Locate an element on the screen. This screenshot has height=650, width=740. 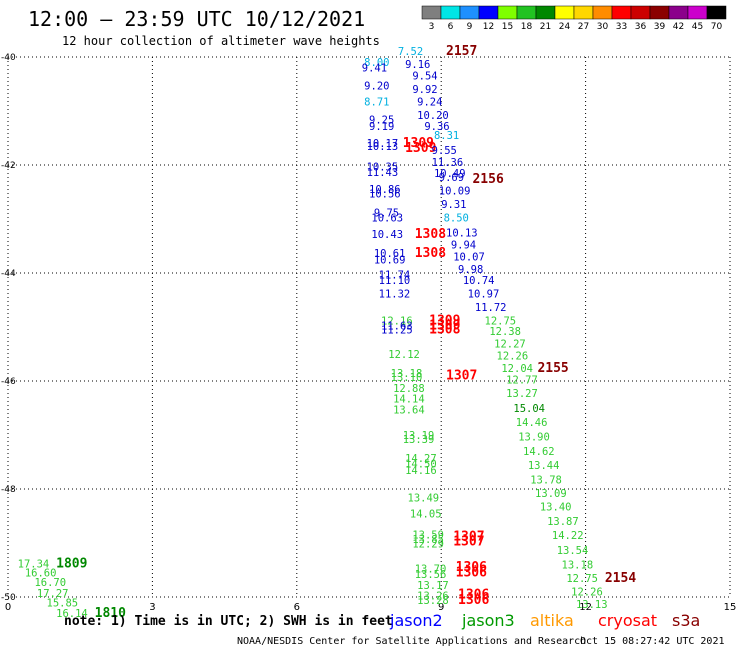
wave-height-label: 13.64 is located at coordinates (409, 410).